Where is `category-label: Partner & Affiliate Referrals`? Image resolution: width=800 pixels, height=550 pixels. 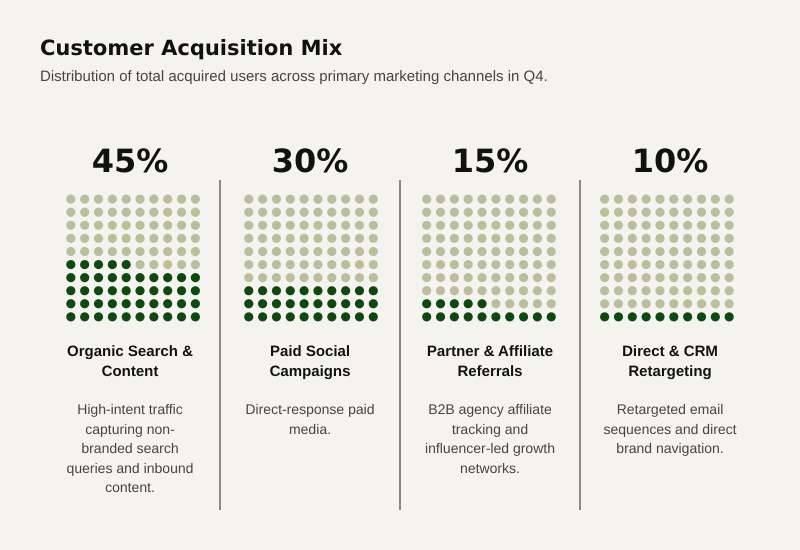
category-label: Partner & Affiliate Referrals is located at coordinates (490, 362).